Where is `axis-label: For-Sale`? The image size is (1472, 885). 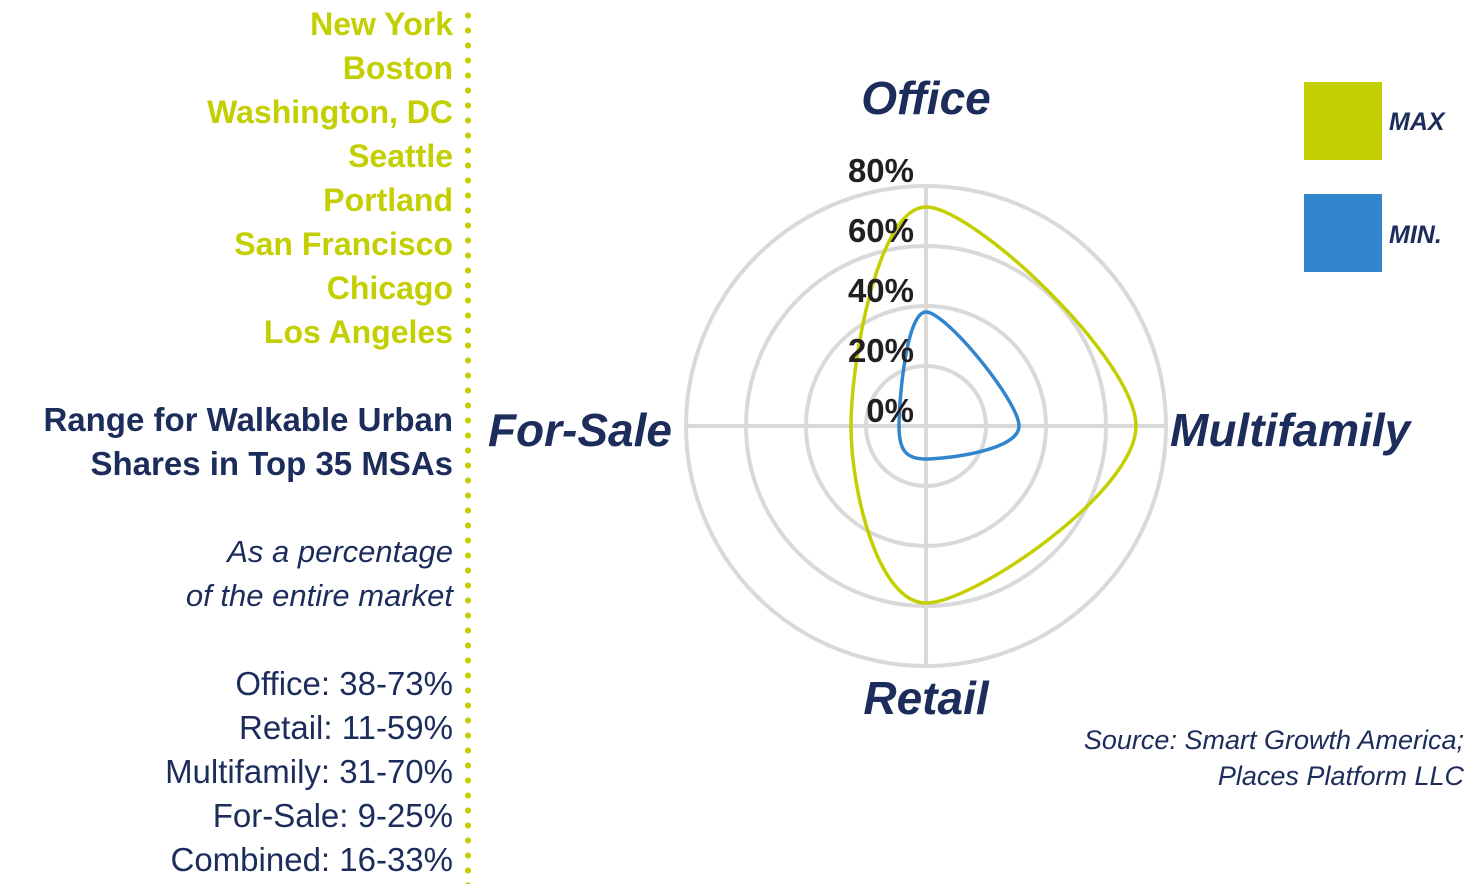
axis-label: For-Sale is located at coordinates (580, 430).